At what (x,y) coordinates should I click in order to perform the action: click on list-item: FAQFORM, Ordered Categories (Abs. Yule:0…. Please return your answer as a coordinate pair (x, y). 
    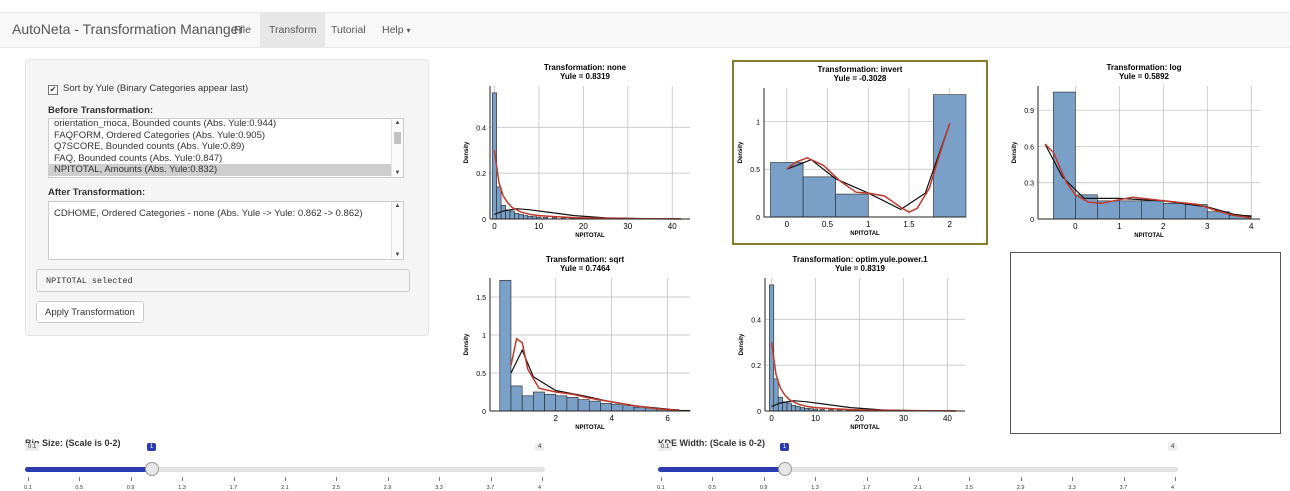
    Looking at the image, I should click on (226, 136).